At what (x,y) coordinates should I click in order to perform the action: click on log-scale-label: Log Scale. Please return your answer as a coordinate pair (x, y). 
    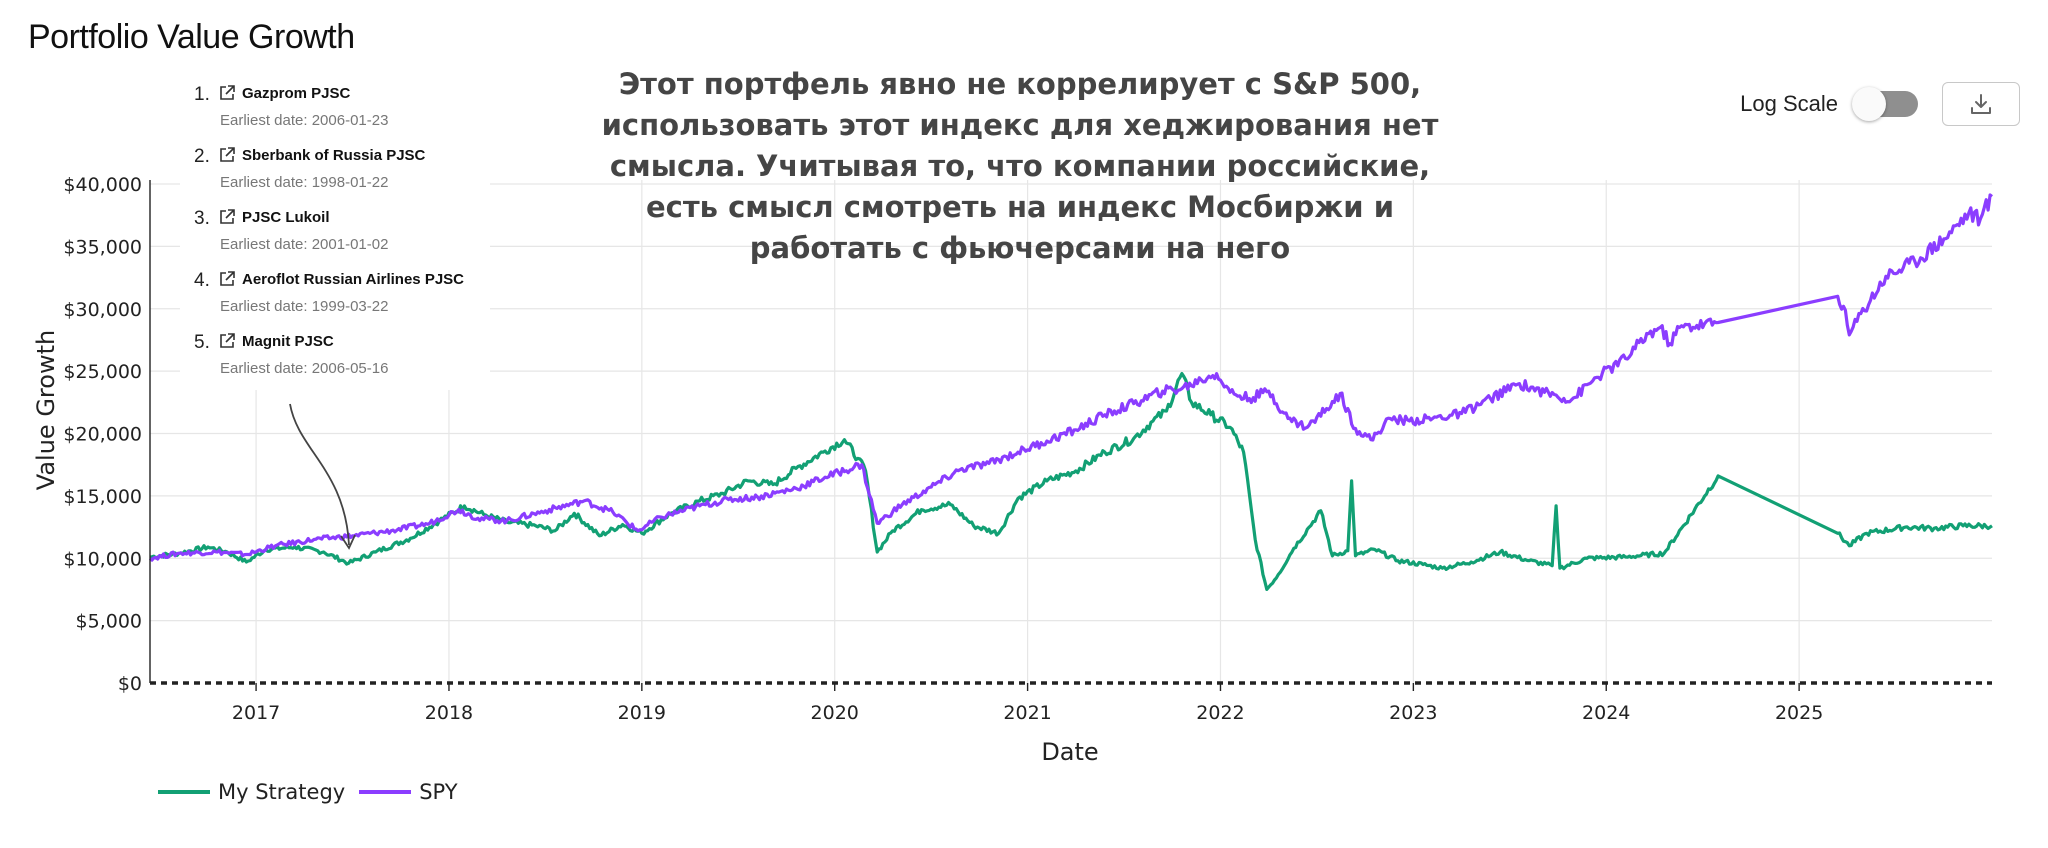
    Looking at the image, I should click on (1789, 103).